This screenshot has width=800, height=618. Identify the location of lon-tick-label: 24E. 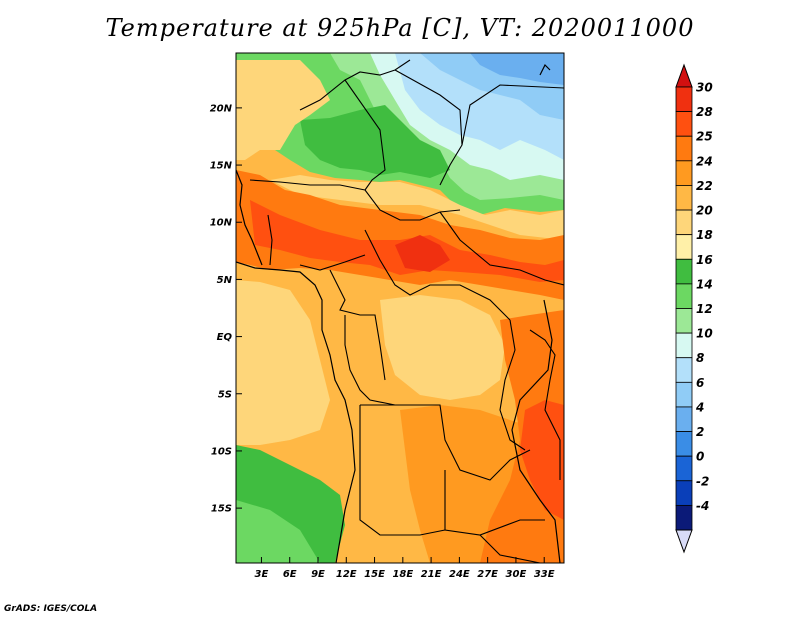
(459, 574).